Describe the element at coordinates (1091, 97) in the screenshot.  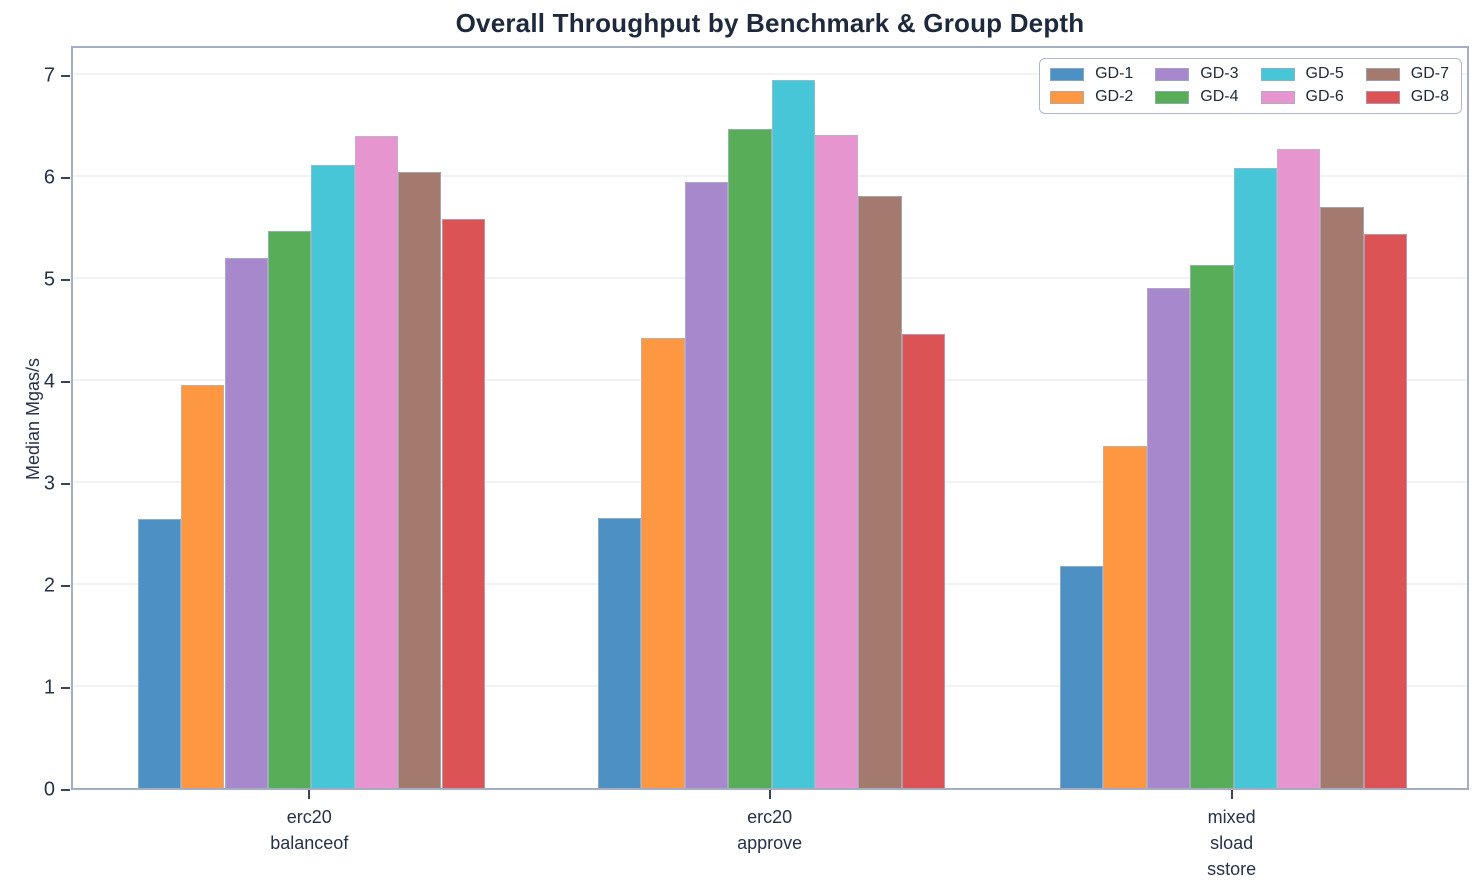
I see `legend-item-gd-2: GD-2` at that location.